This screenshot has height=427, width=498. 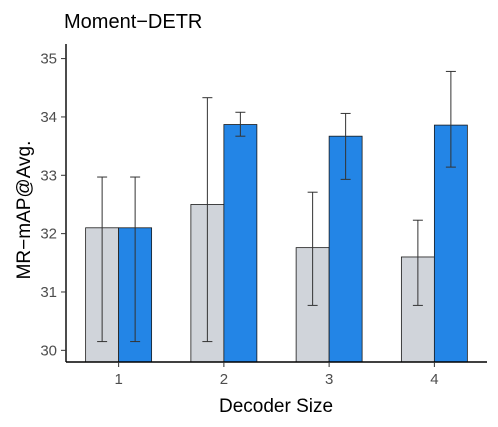 I want to click on bar-2-s2, so click(x=240, y=243).